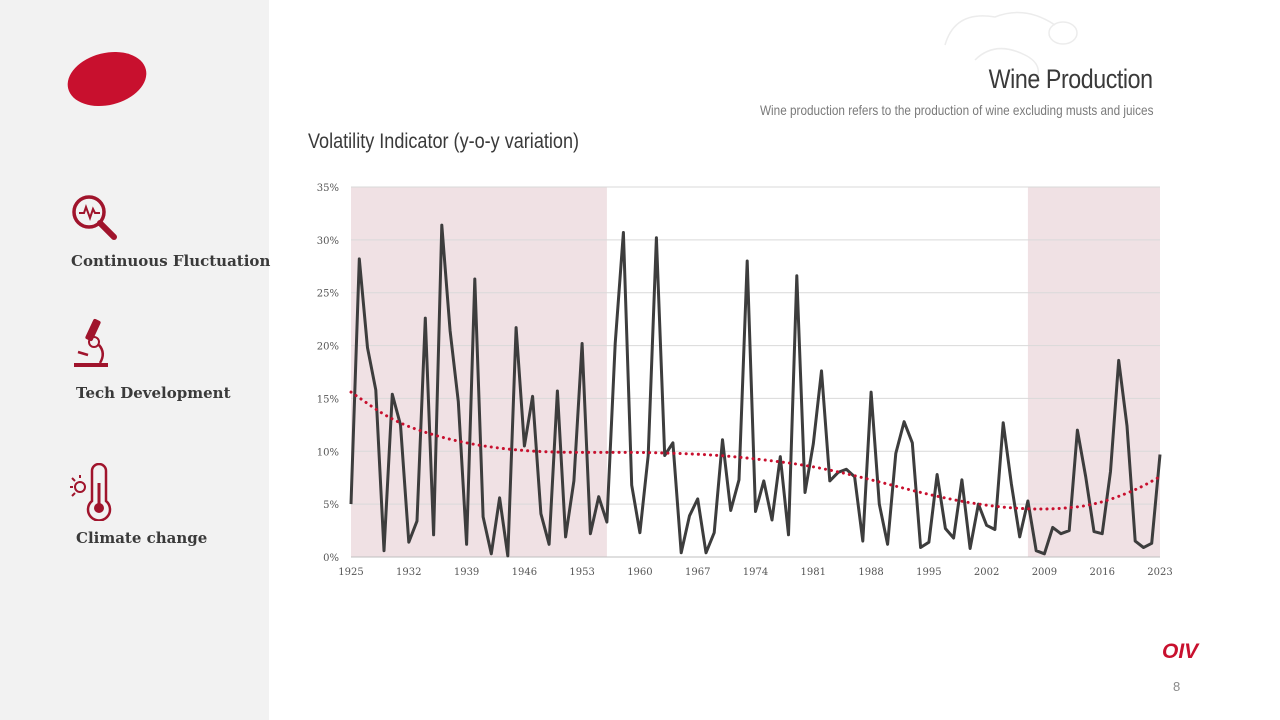 The height and width of the screenshot is (720, 1280). What do you see at coordinates (1011, 47) in the screenshot?
I see `decorative-illustration-icon` at bounding box center [1011, 47].